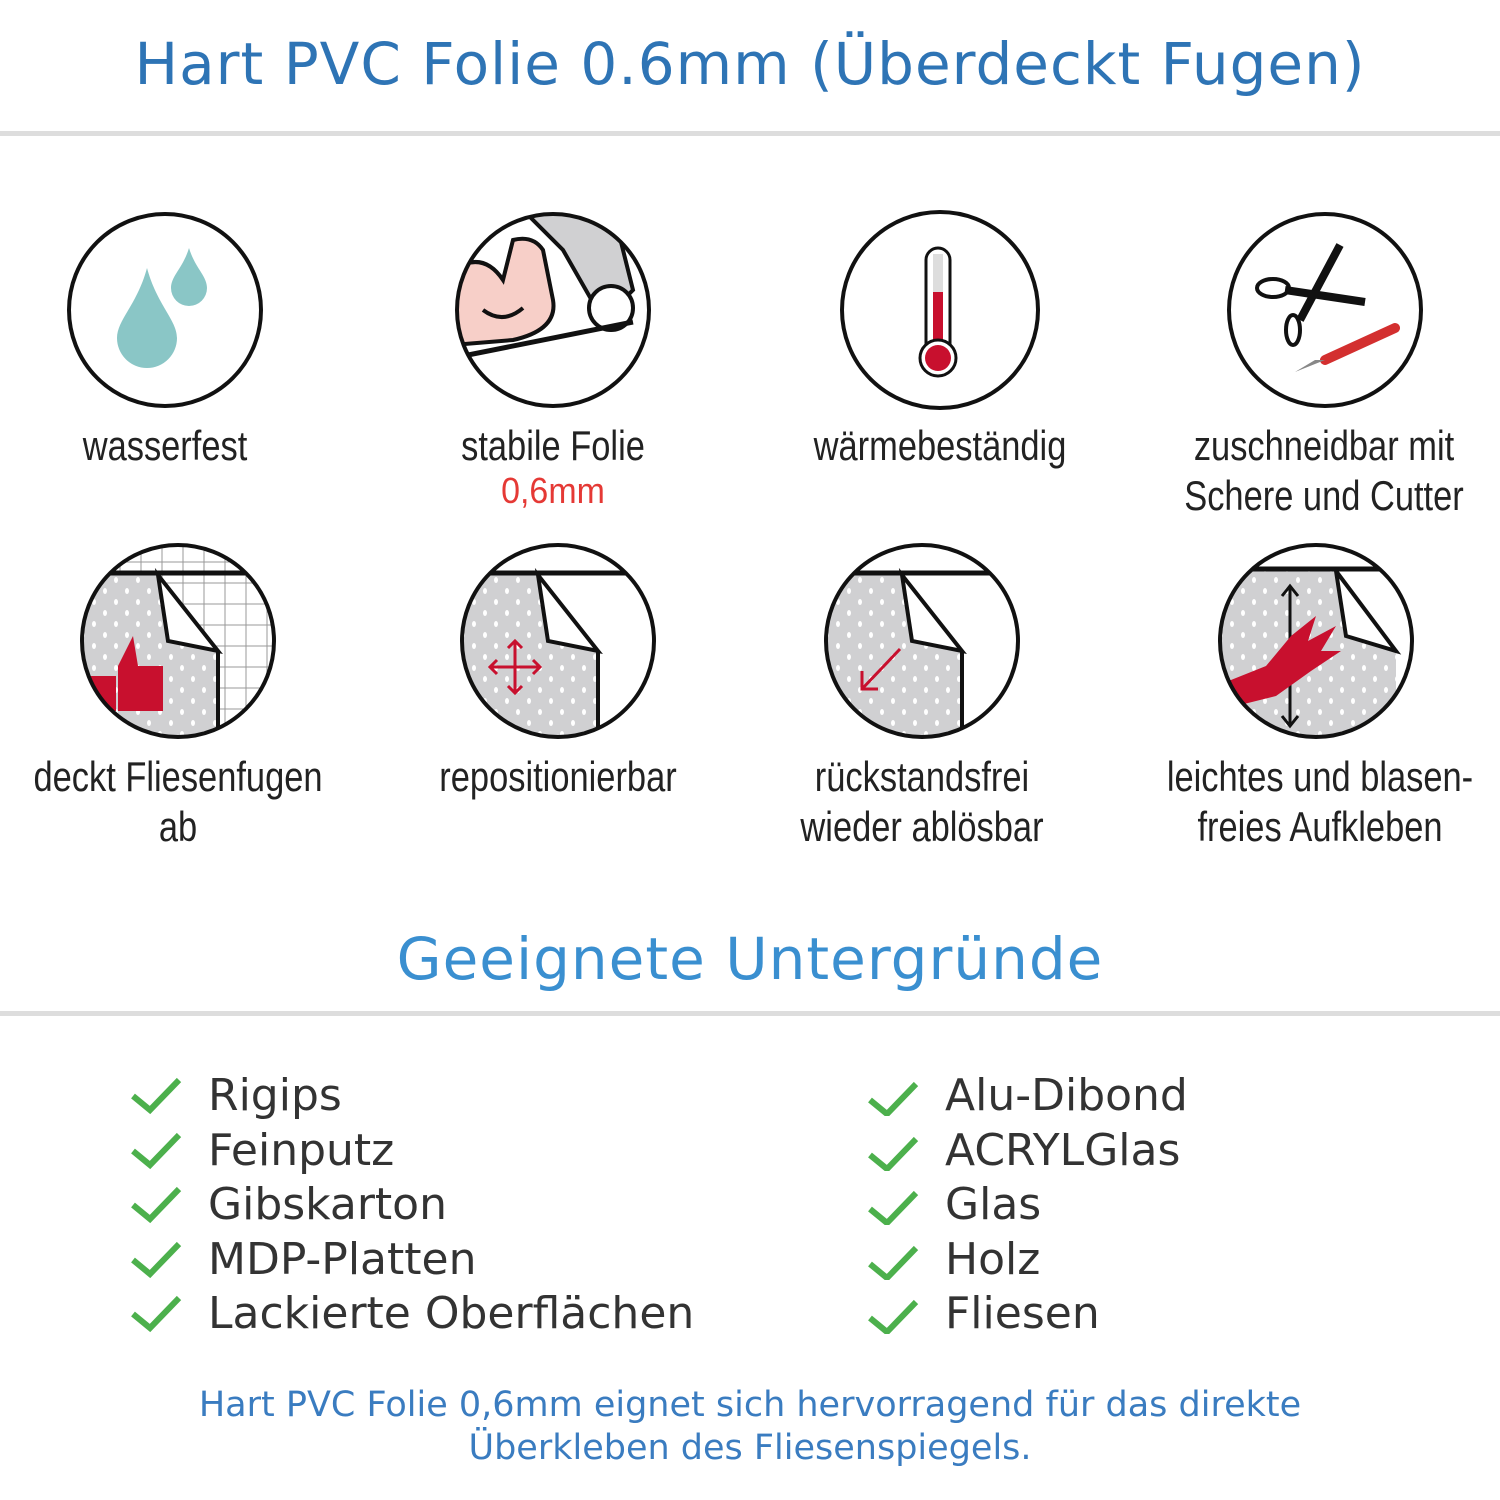  Describe the element at coordinates (412, 1096) in the screenshot. I see `list-item: Rigips` at that location.